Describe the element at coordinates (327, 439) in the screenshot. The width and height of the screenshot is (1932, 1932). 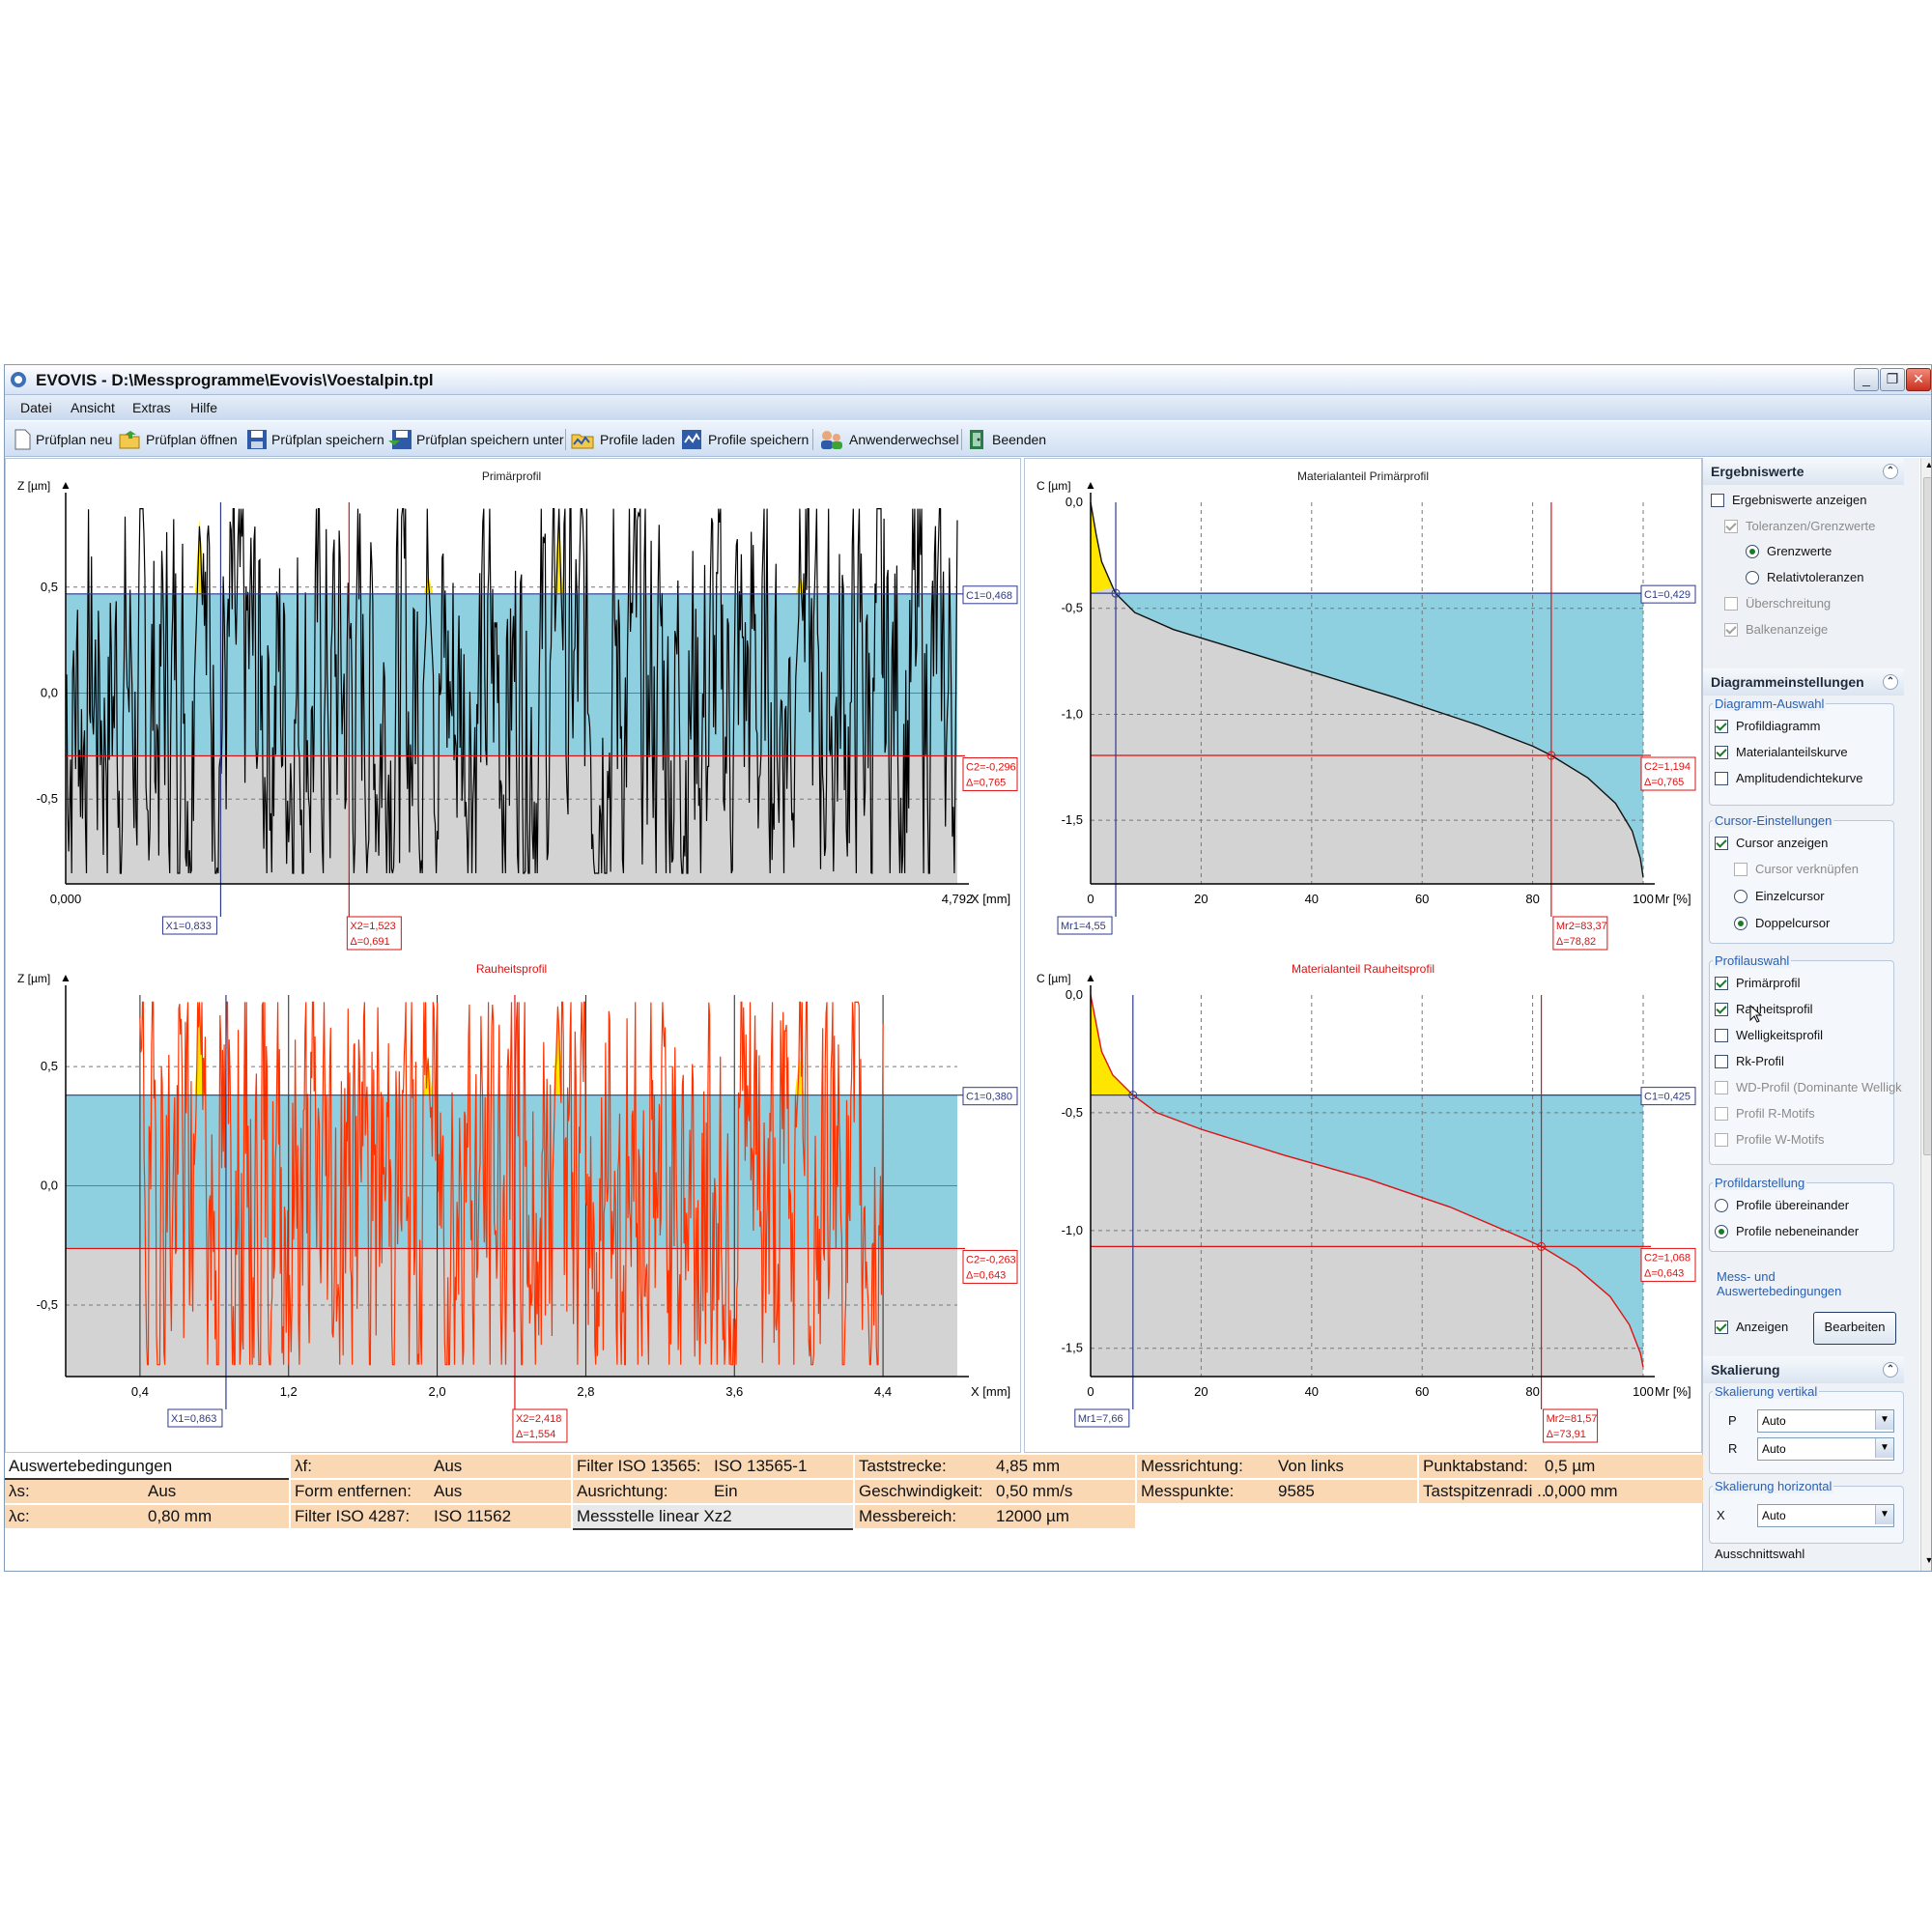
I see `save-plan-label: Prüfplan speichern` at that location.